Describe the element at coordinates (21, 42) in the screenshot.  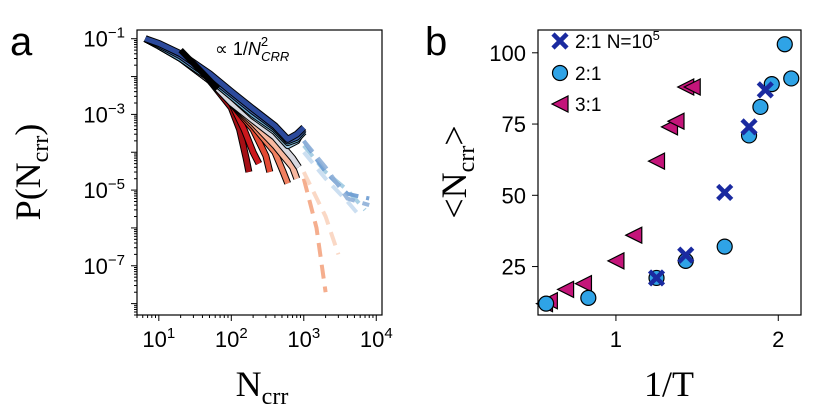
I see `panel-a-letter: a` at that location.